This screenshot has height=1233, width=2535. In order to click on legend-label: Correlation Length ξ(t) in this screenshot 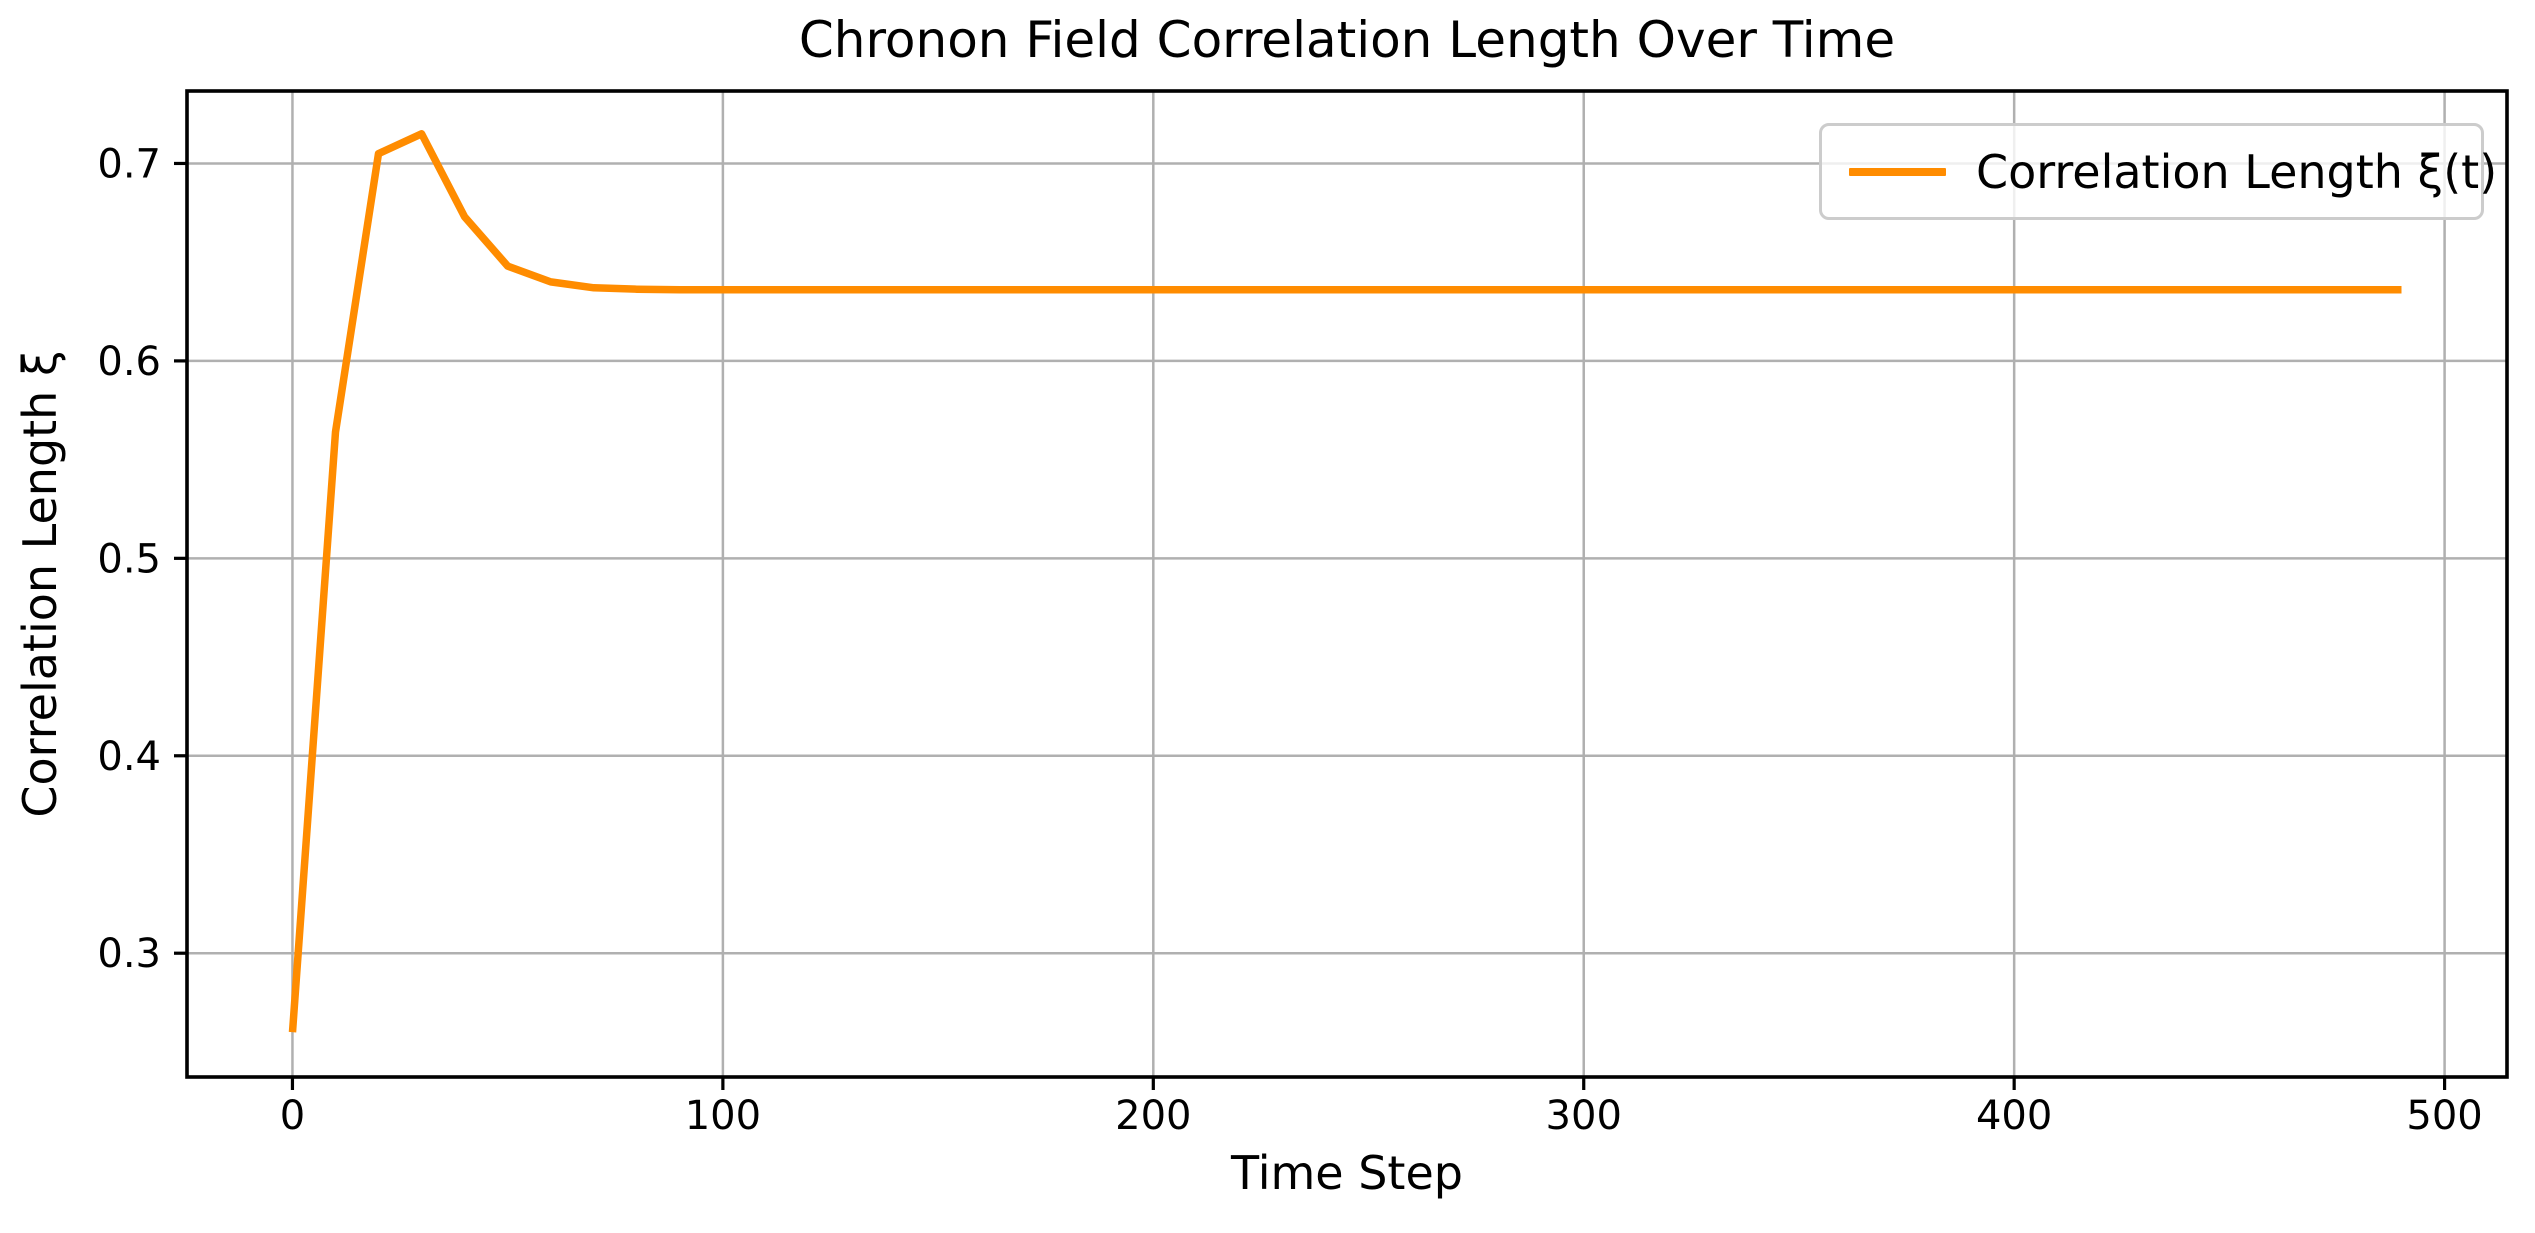, I will do `click(2237, 171)`.